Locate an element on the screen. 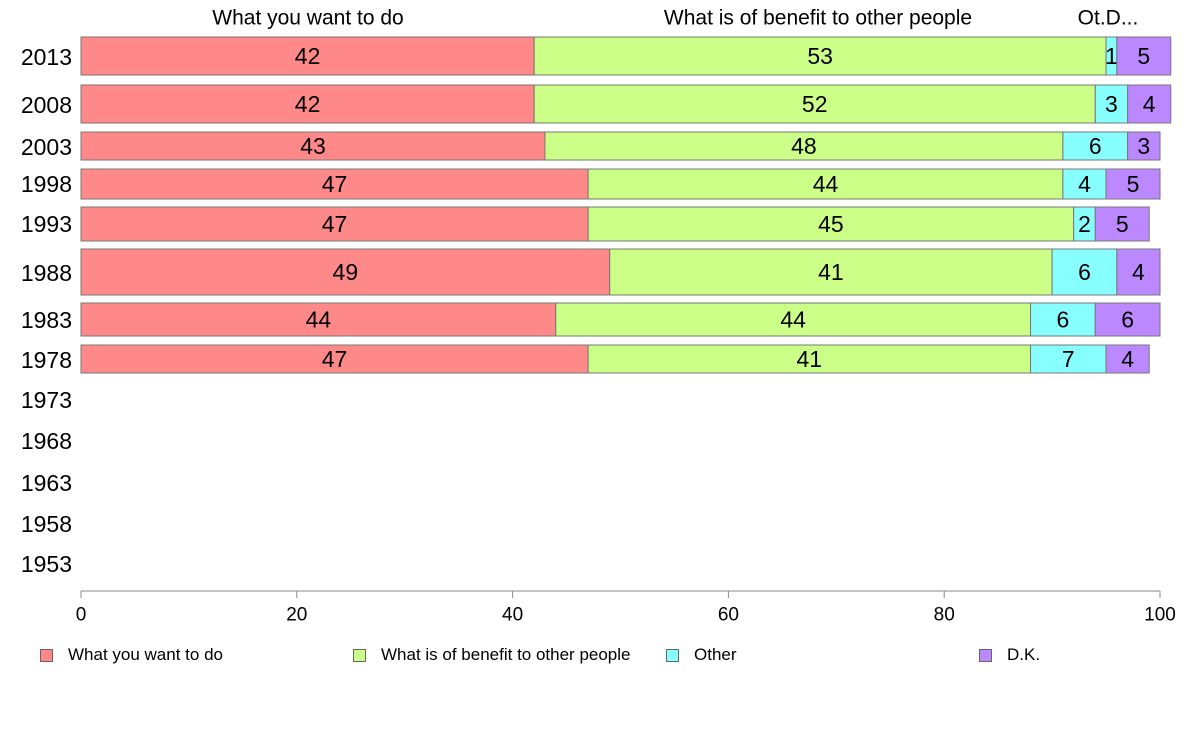  legend-item-want: What you want to do is located at coordinates (131, 655).